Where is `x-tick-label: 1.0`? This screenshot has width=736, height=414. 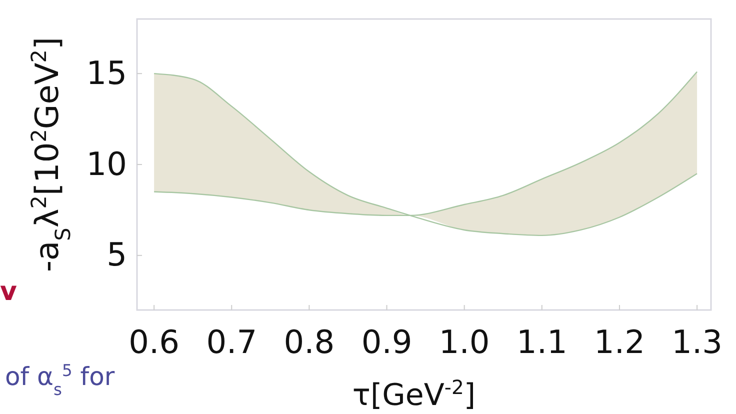 x-tick-label: 1.0 is located at coordinates (464, 341).